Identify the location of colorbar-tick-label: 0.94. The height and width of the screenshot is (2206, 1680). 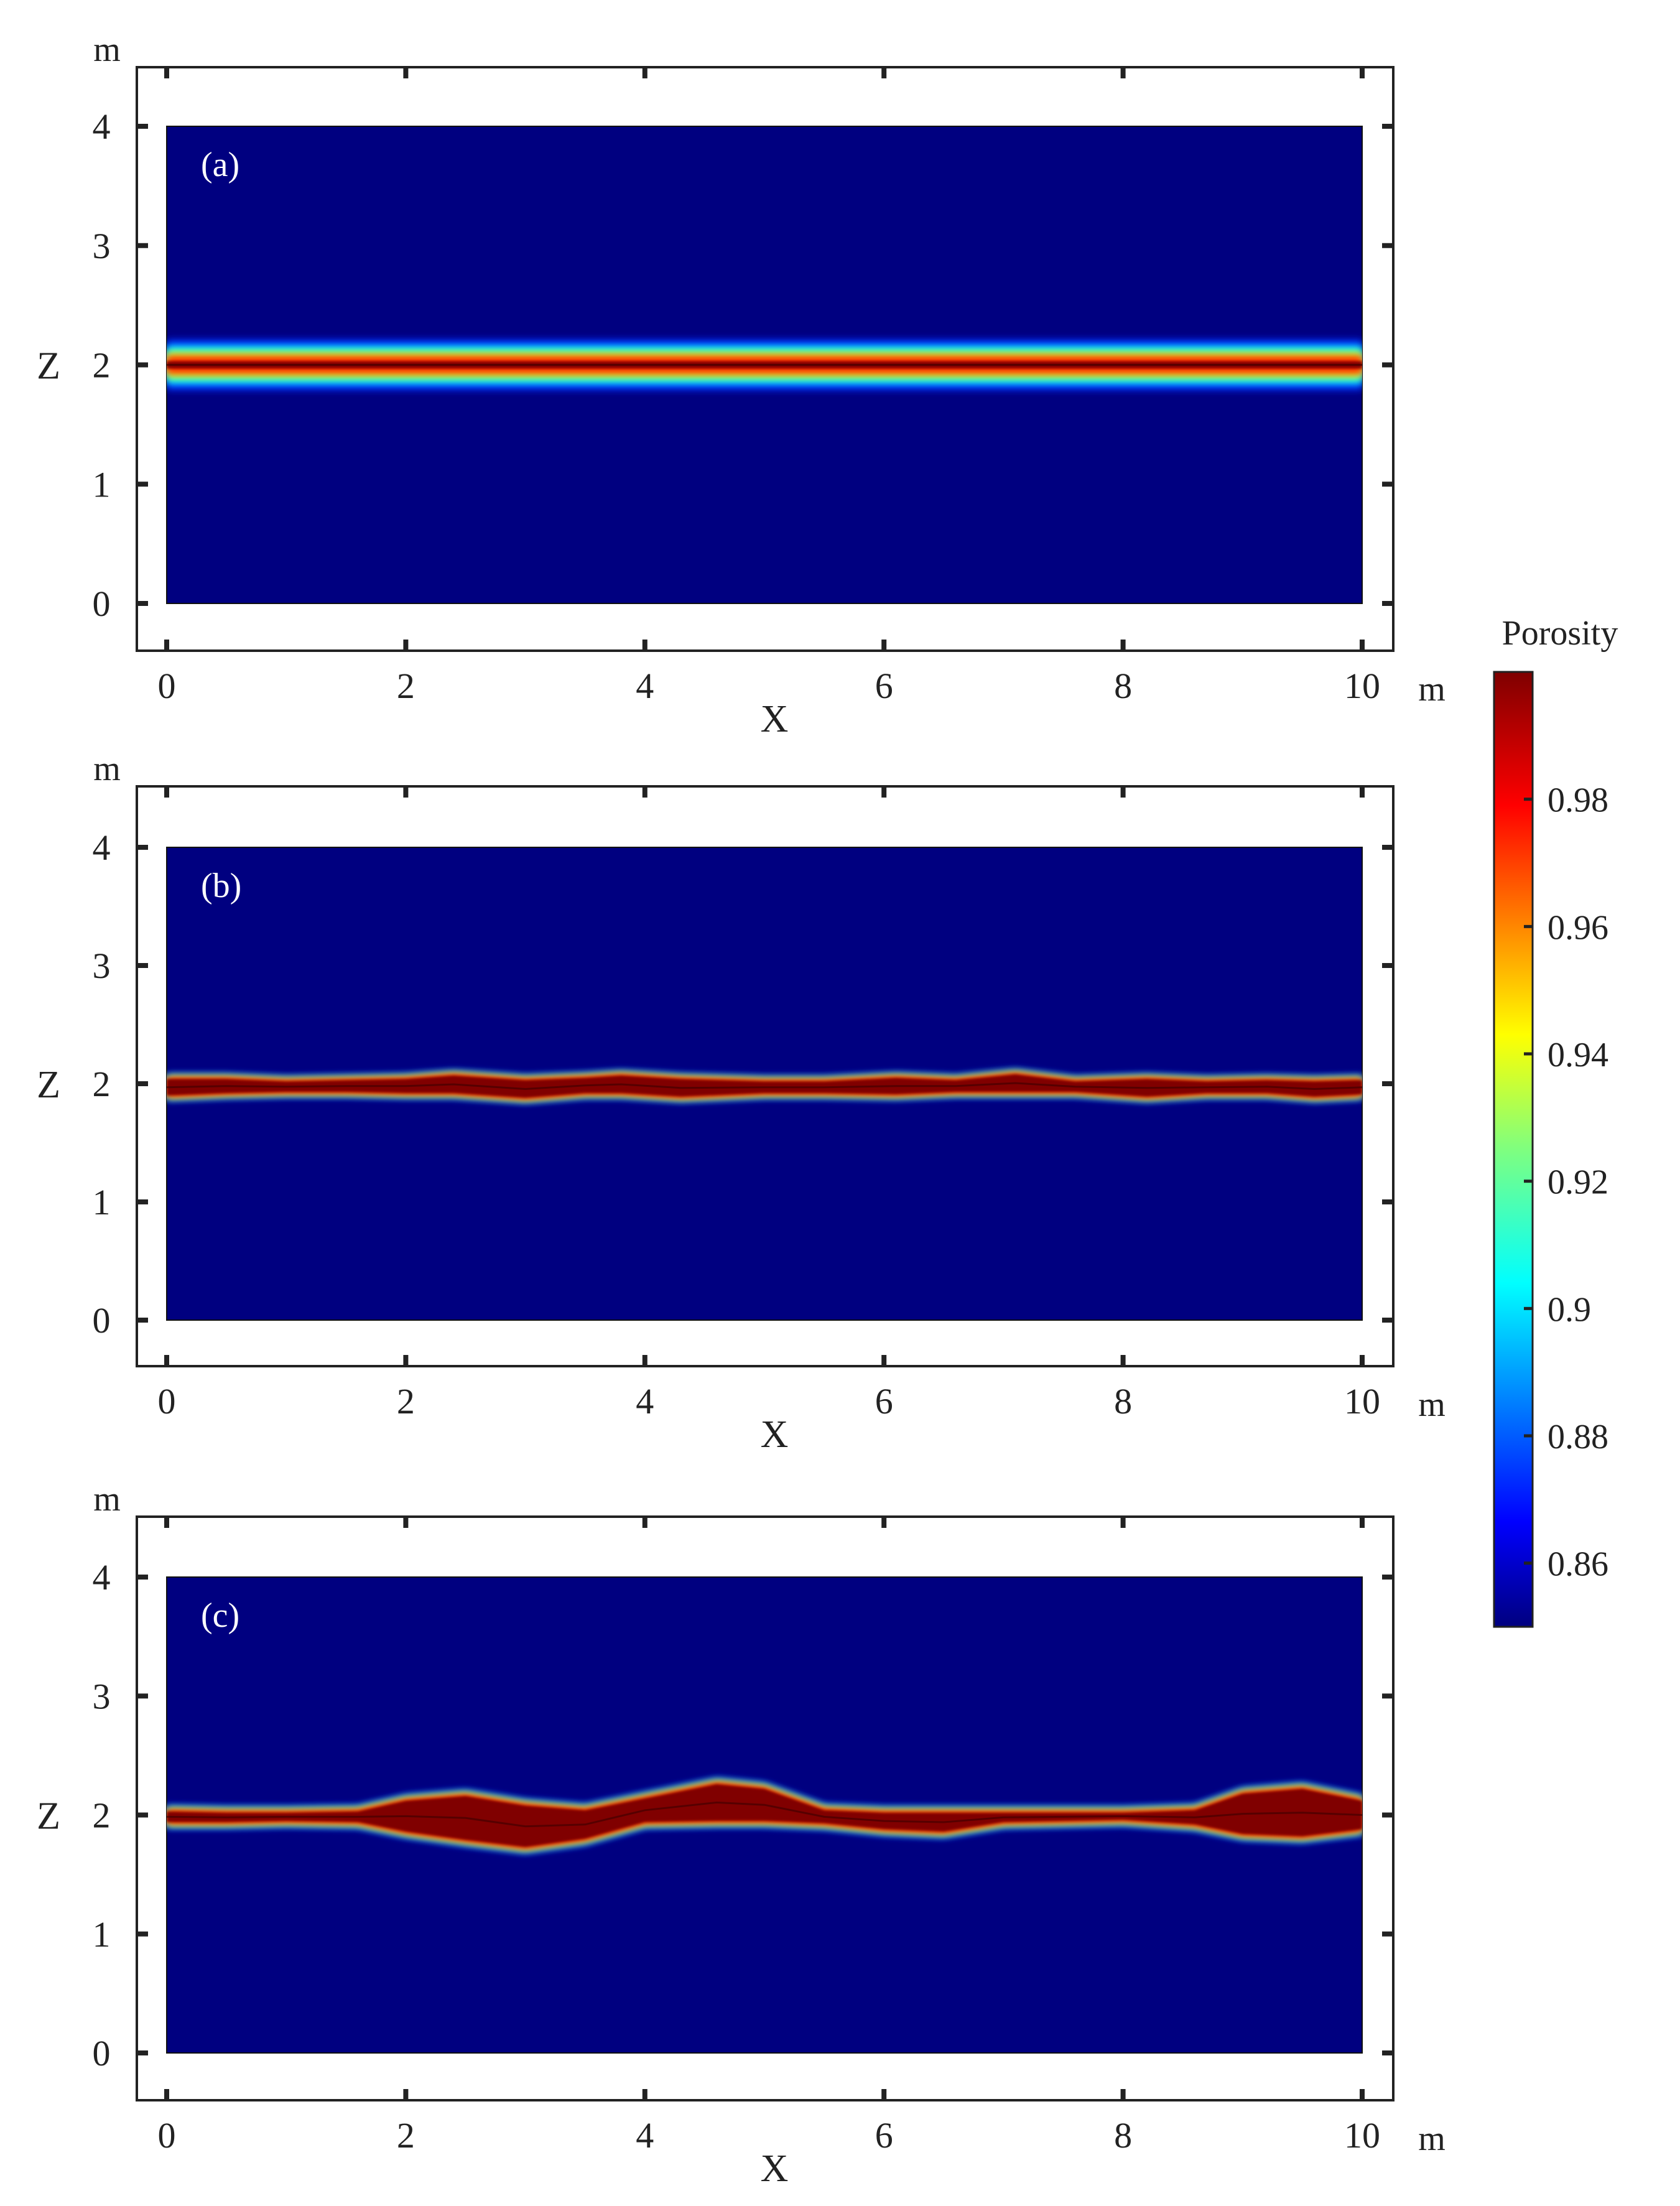
(1578, 1055).